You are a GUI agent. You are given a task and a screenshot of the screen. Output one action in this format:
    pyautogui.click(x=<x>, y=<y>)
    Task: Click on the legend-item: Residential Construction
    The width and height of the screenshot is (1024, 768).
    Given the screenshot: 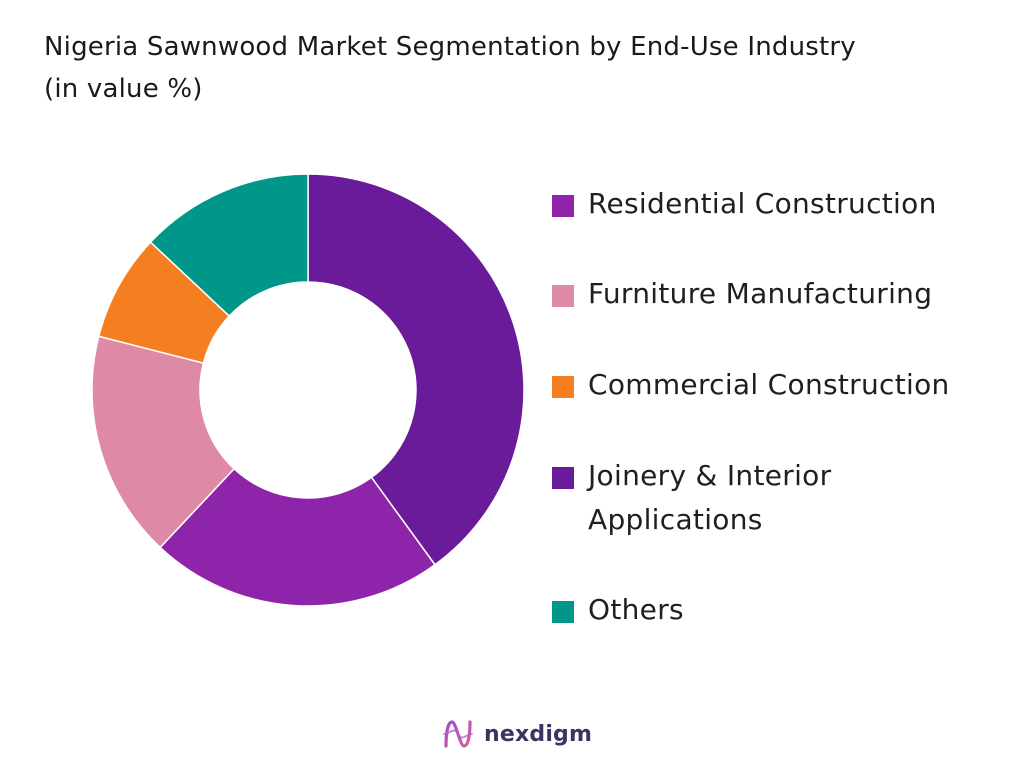 What is the action you would take?
    pyautogui.click(x=744, y=204)
    